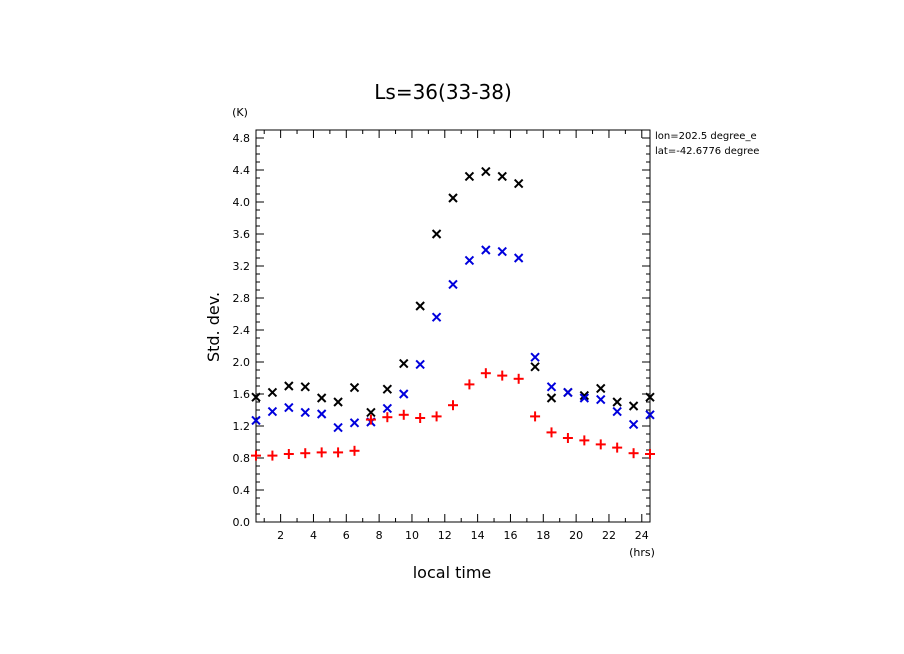 This screenshot has width=904, height=654. I want to click on y-axis-label: Std. dev., so click(213, 327).